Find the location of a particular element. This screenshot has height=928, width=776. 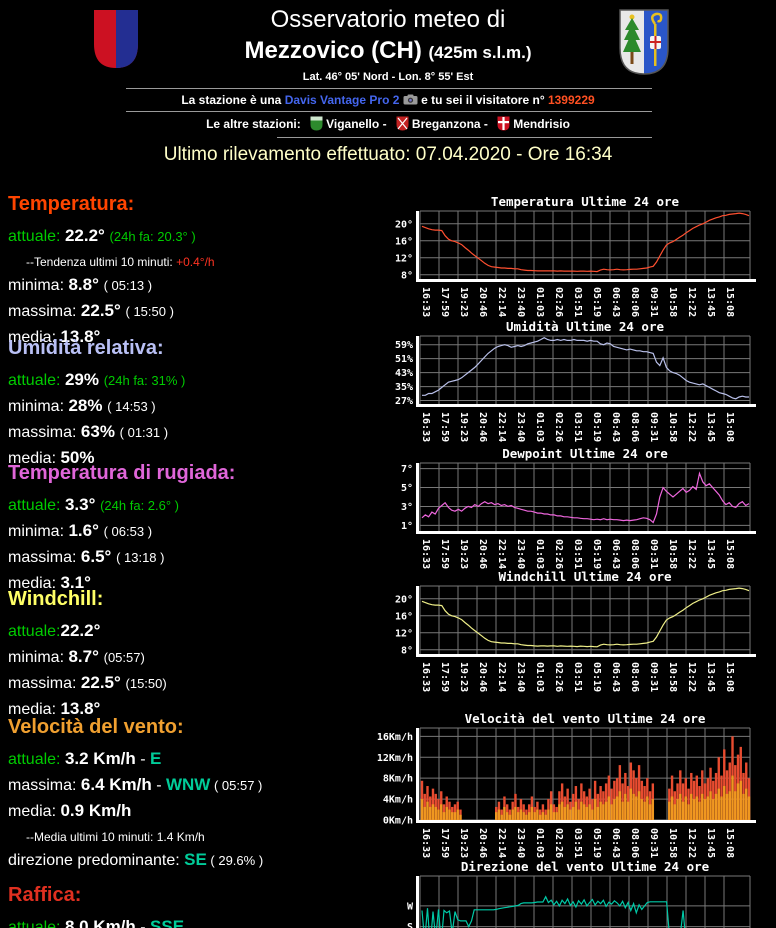

svg-text: Temperatura Ultime 24 ore is located at coordinates (585, 201).